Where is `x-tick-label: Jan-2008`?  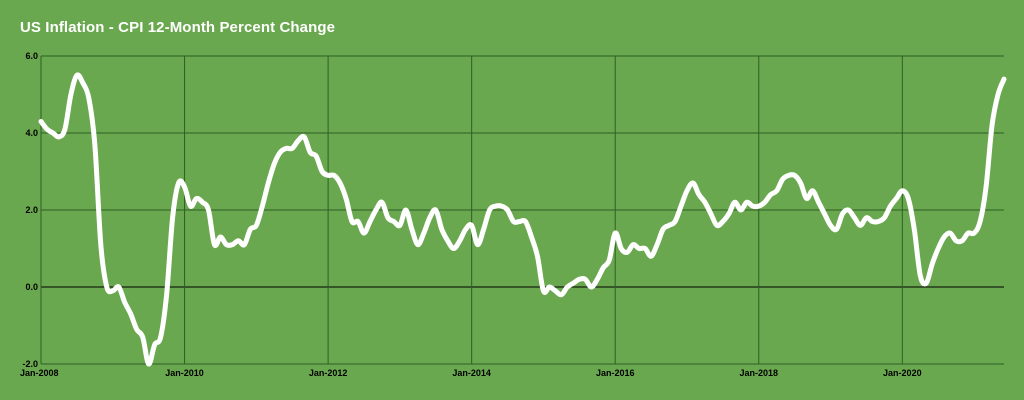
x-tick-label: Jan-2008 is located at coordinates (39, 373).